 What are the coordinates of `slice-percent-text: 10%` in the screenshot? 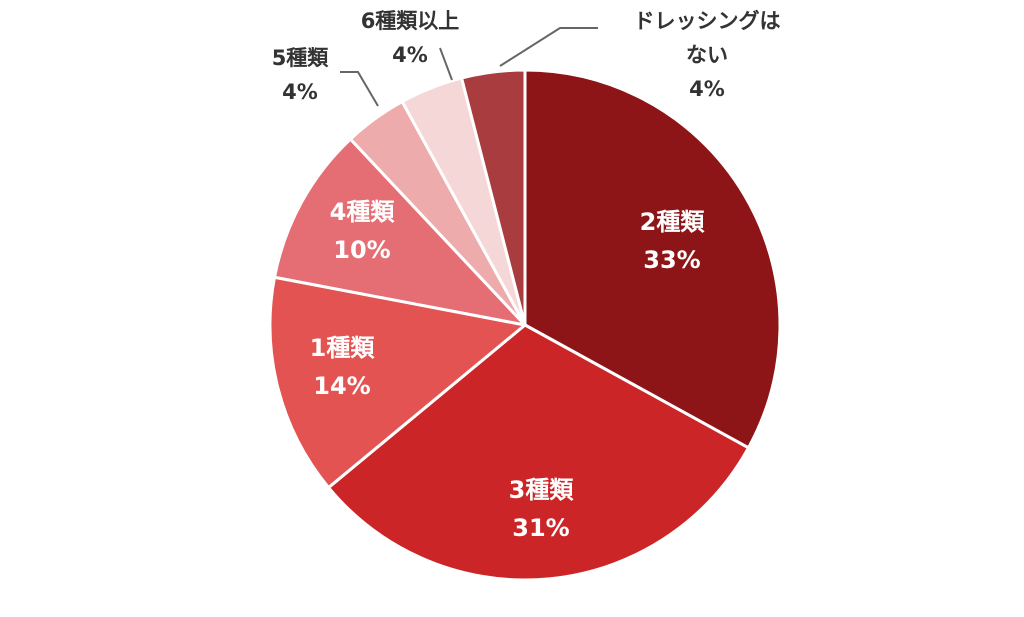 It's located at (361, 250).